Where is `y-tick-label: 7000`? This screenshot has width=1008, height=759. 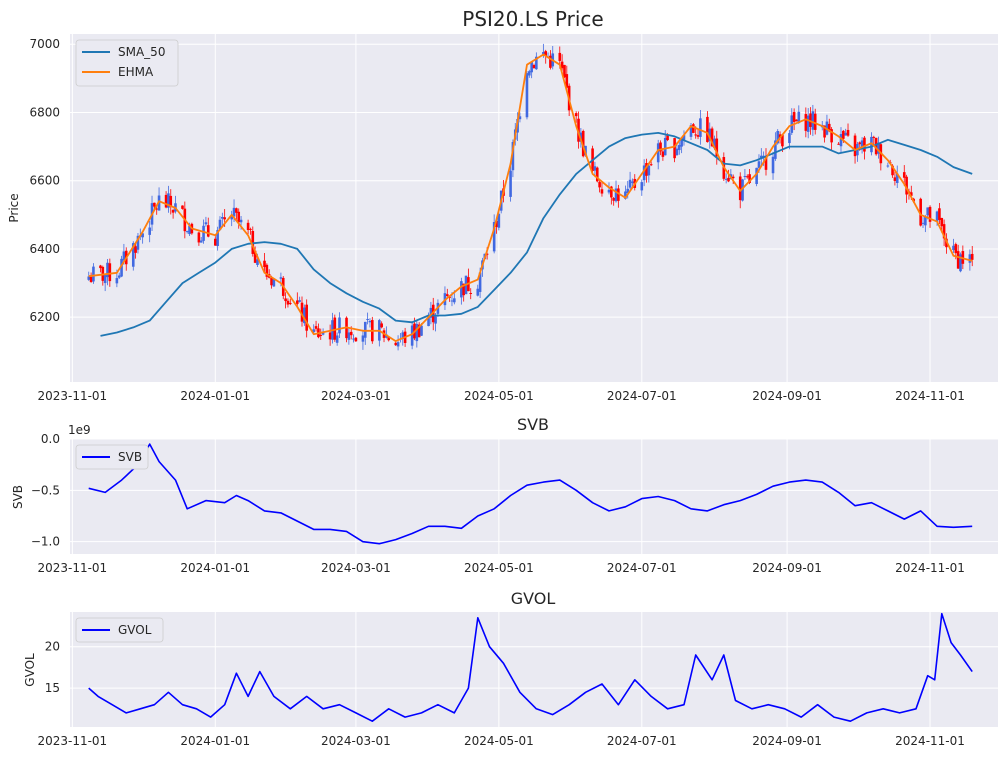 y-tick-label: 7000 is located at coordinates (44, 44).